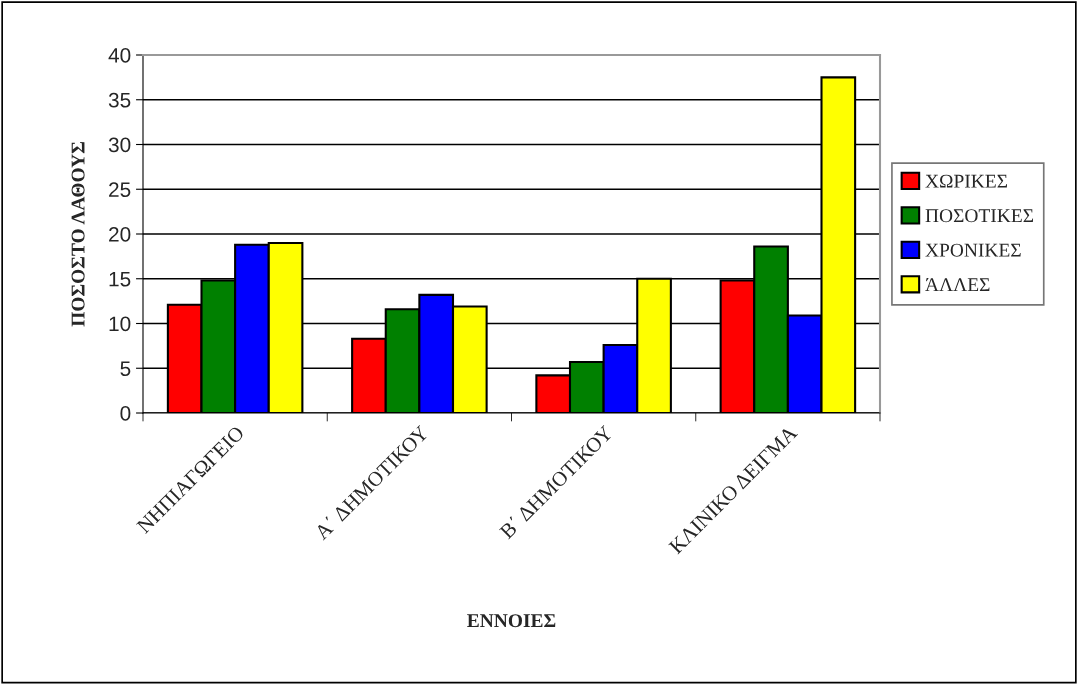 The height and width of the screenshot is (684, 1078). What do you see at coordinates (957, 285) in the screenshot?
I see `legend-label: ΆΛΛΕΣ` at bounding box center [957, 285].